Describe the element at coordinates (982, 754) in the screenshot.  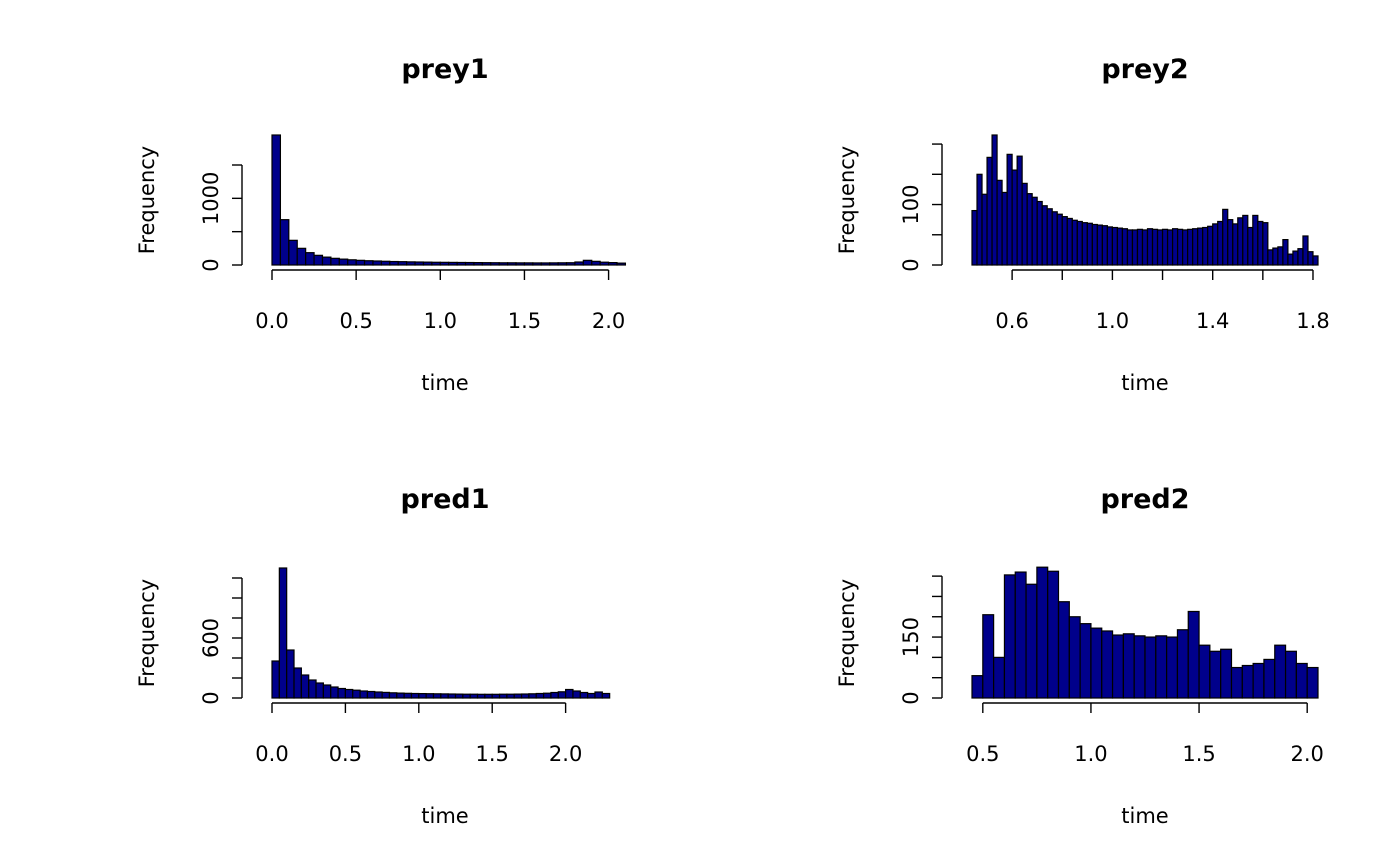
I see `x-tick-label: 0.5` at that location.